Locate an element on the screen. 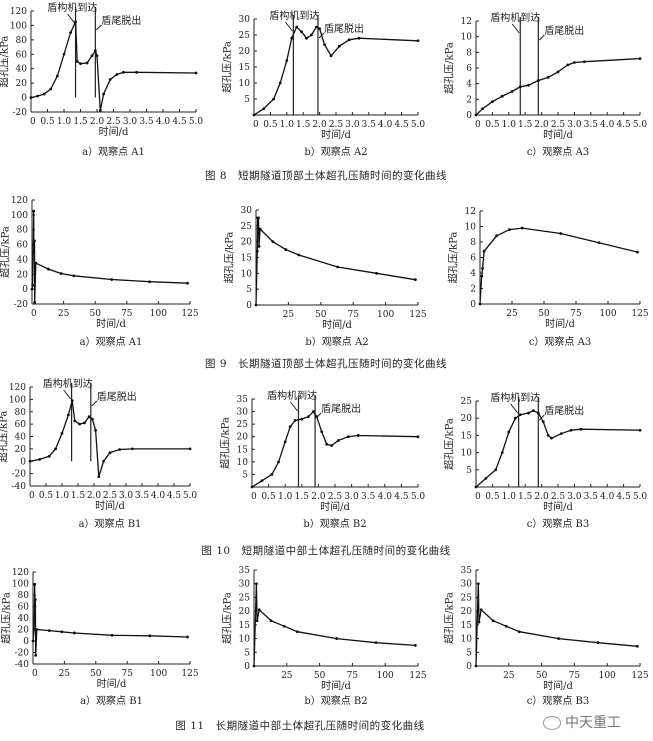  x-tick-label: 5.0 is located at coordinates (640, 125).